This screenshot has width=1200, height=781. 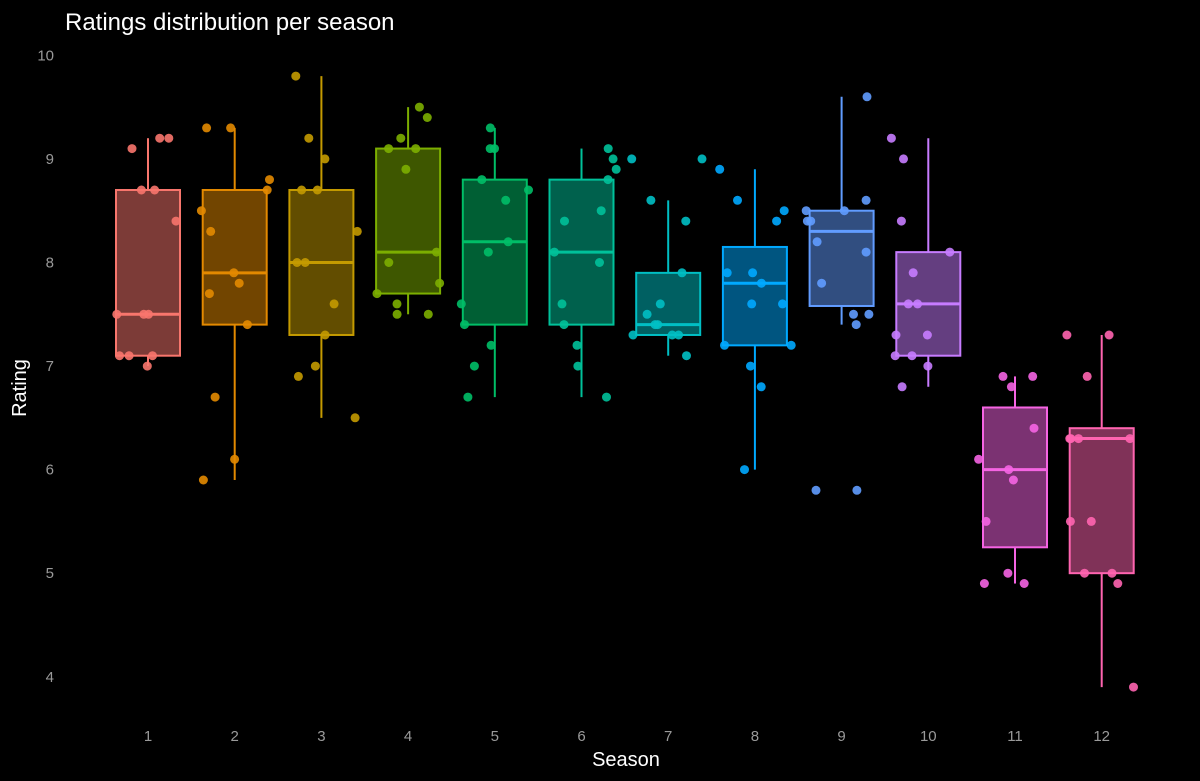 I want to click on x-tick-label: 11, so click(x=1015, y=736).